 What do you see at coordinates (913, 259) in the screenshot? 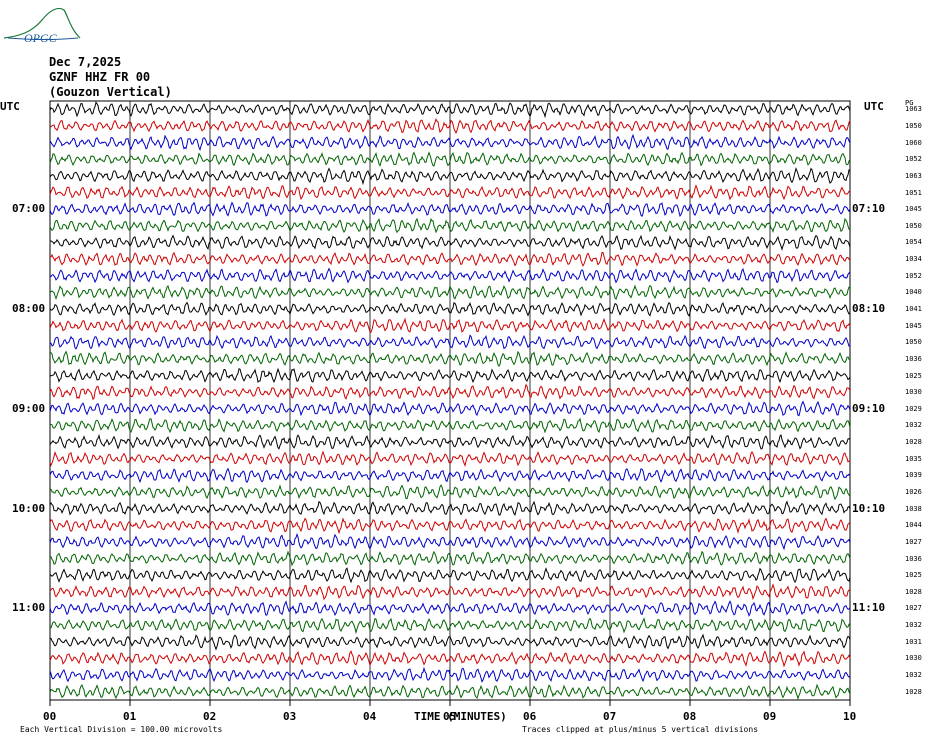
I see `pg-value: 1034` at bounding box center [913, 259].